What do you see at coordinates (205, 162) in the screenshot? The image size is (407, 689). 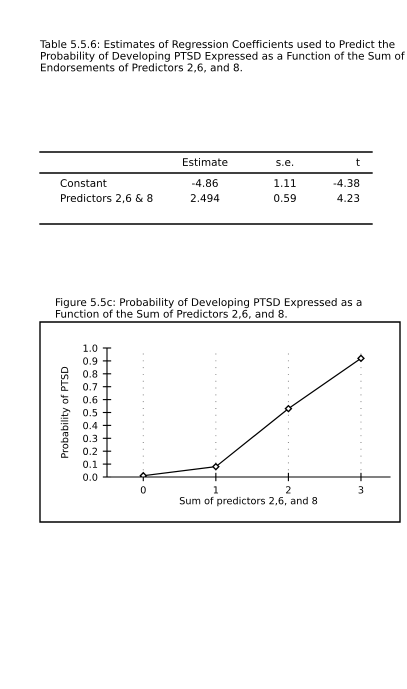 I see `text: Estimate` at bounding box center [205, 162].